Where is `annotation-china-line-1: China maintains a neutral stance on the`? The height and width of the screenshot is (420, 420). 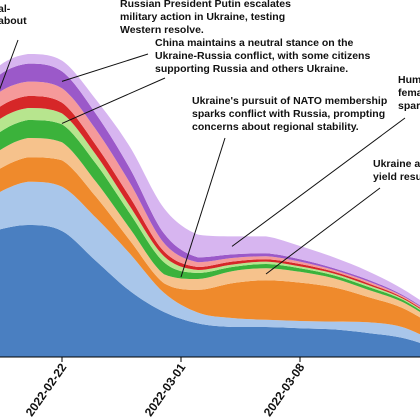
annotation-china-line-1: China maintains a neutral stance on the is located at coordinates (254, 43).